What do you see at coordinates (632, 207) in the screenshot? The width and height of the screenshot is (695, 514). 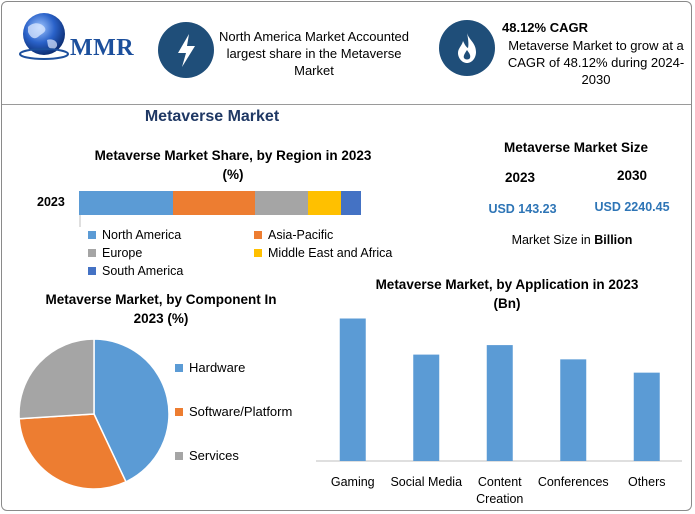 I see `market-size-value-2030: USD 2240.45` at bounding box center [632, 207].